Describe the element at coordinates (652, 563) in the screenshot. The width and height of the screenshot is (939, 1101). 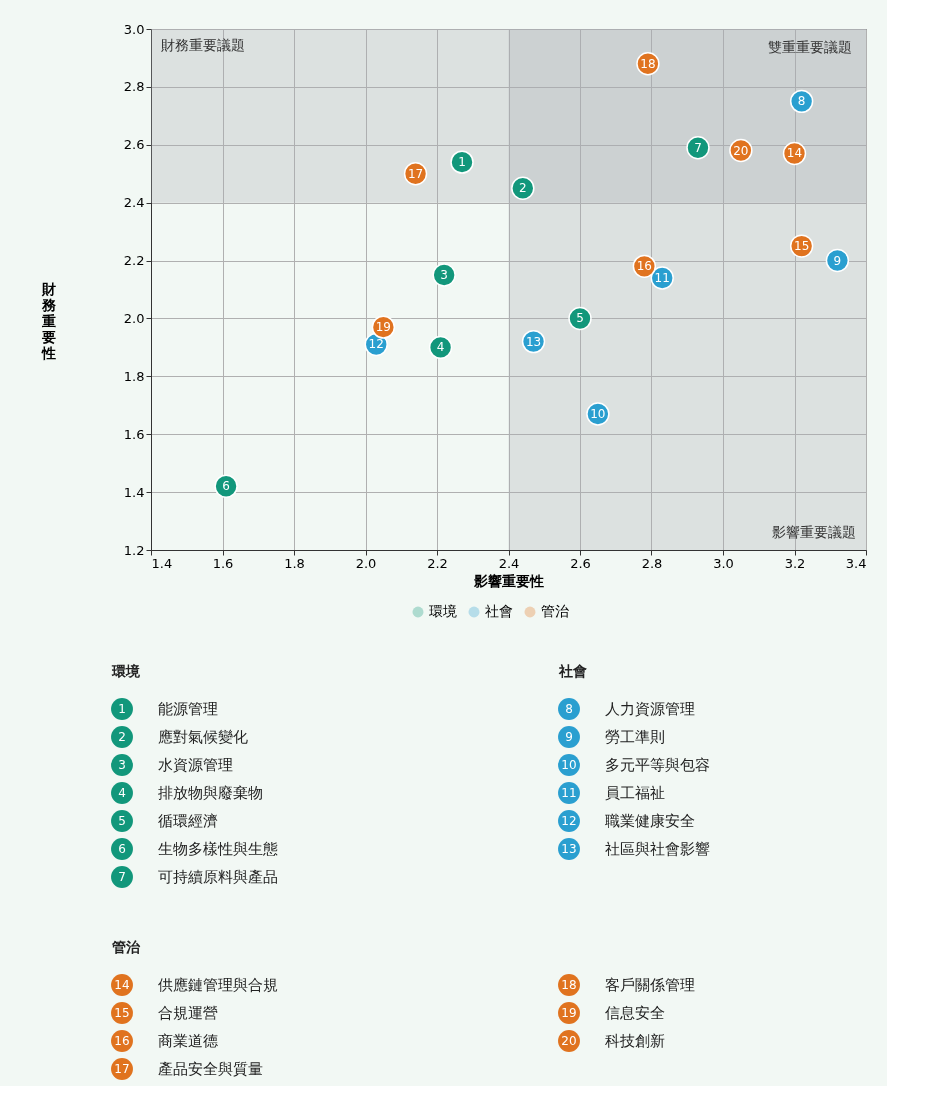
I see `x-tick-label: 2.8` at that location.